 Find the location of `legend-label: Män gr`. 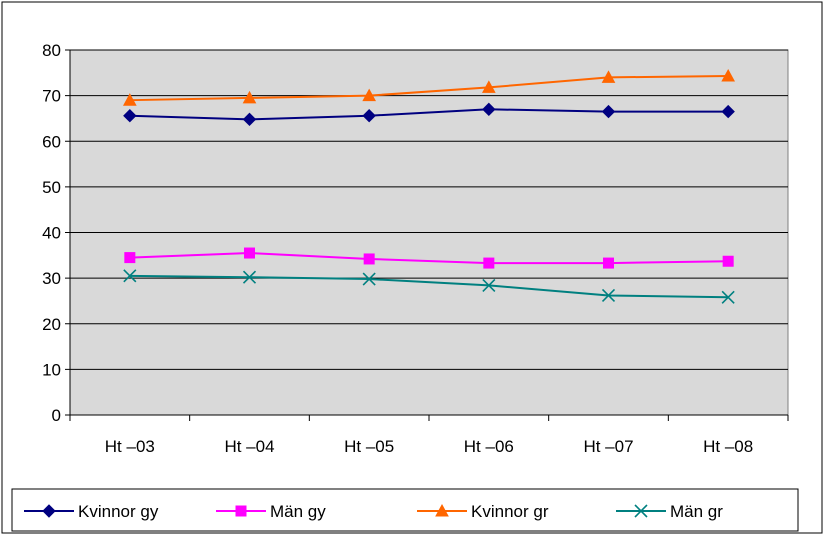

legend-label: Män gr is located at coordinates (696, 511).